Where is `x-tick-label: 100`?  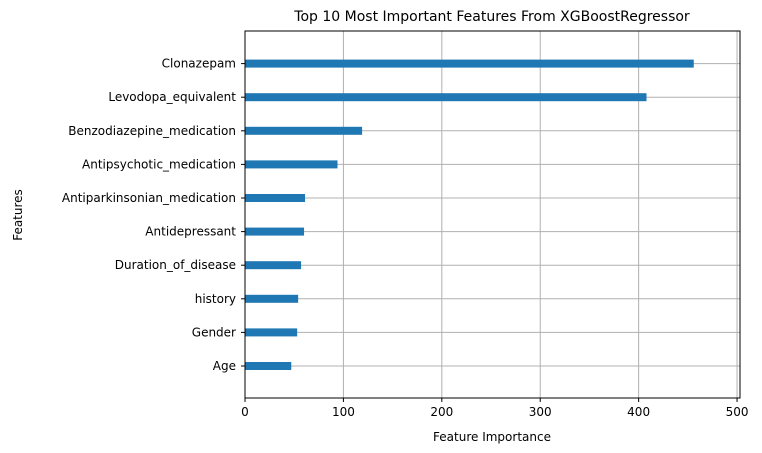
x-tick-label: 100 is located at coordinates (343, 412).